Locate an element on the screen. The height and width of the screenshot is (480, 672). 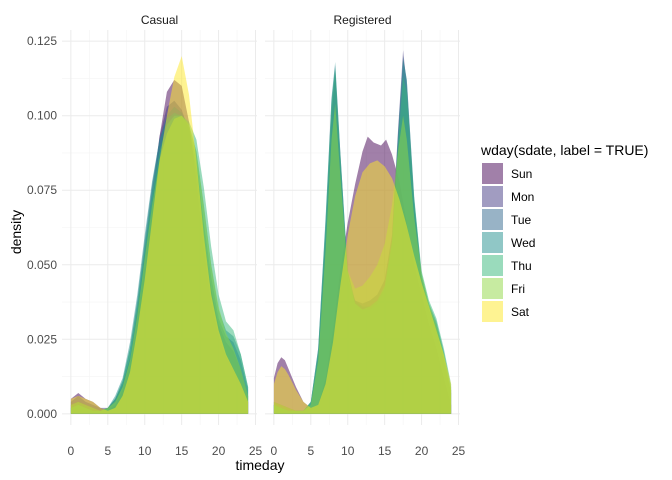
legend-label: Mon is located at coordinates (522, 197).